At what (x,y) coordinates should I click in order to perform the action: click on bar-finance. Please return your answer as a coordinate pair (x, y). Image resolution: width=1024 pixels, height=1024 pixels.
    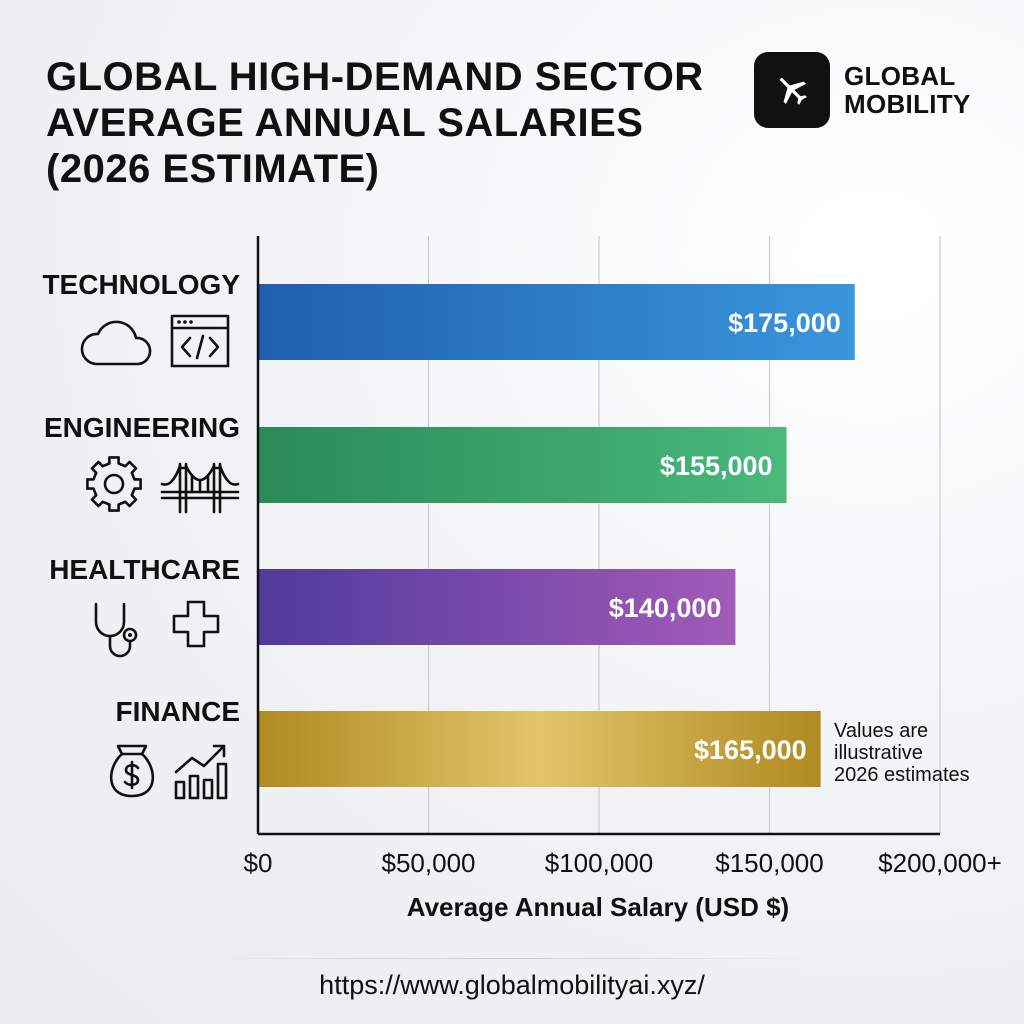
    Looking at the image, I should click on (539, 749).